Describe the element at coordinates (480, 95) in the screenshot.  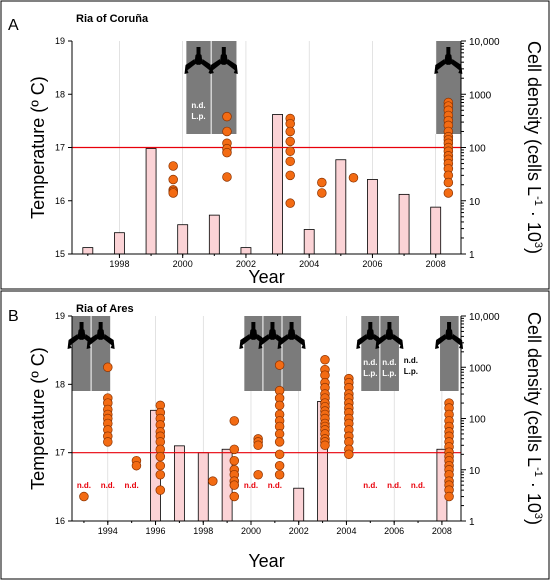
I see `y2-tick-label: 1000` at that location.